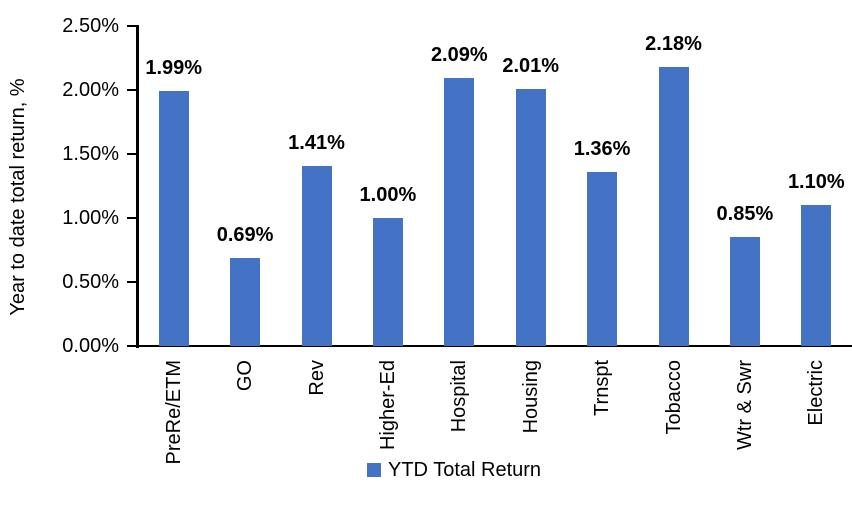  I want to click on x-category-label: Rev, so click(316, 378).